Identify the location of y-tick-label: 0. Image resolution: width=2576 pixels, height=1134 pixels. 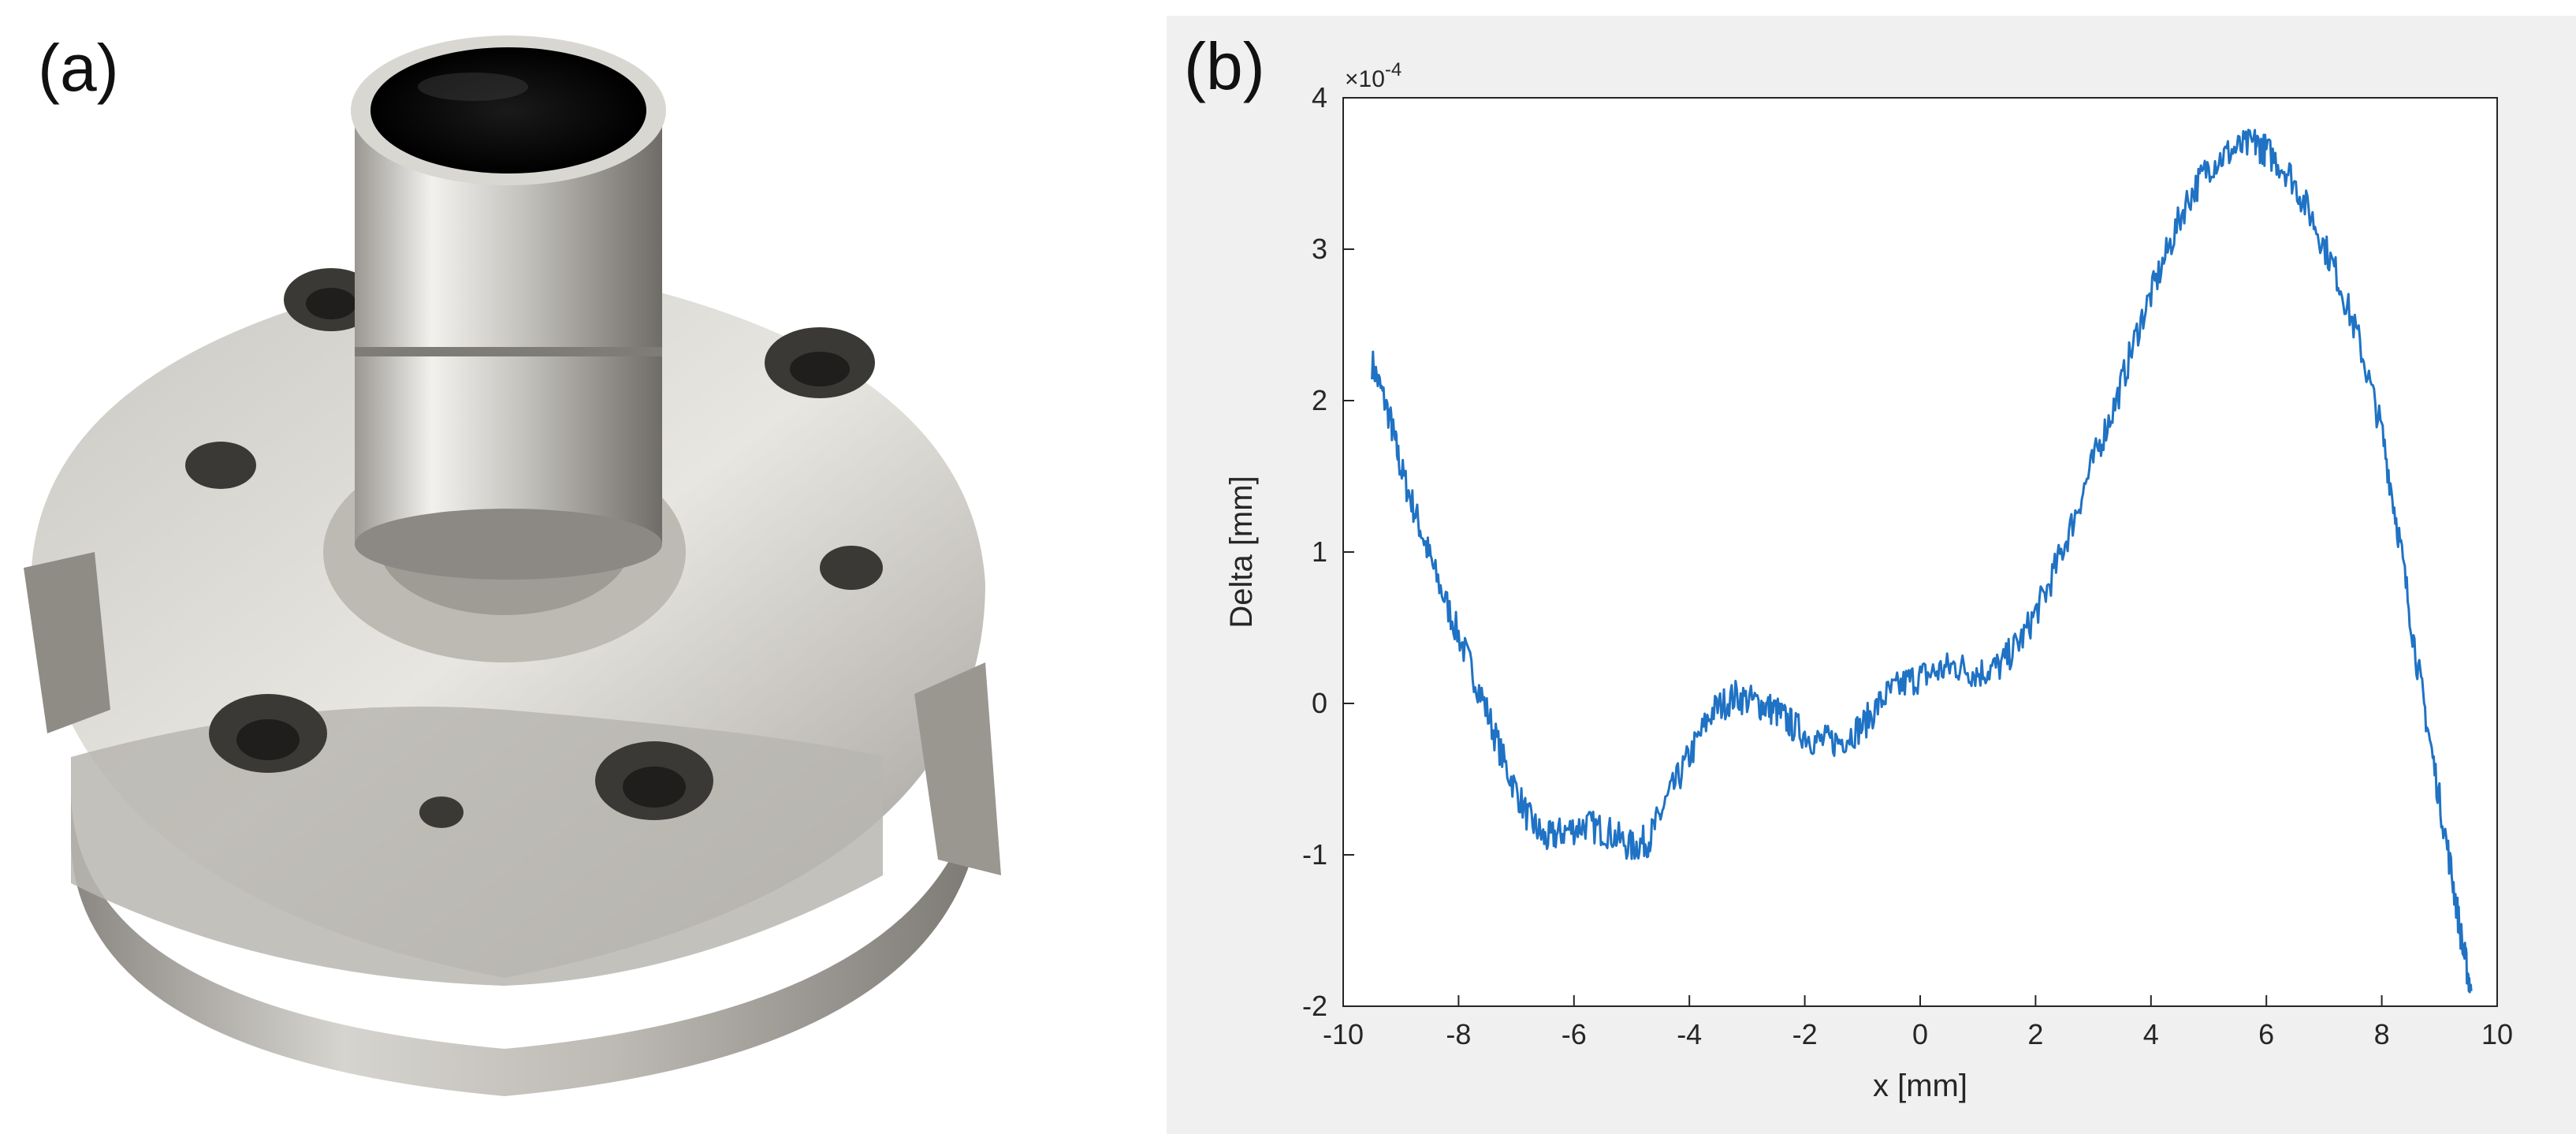
(1319, 703).